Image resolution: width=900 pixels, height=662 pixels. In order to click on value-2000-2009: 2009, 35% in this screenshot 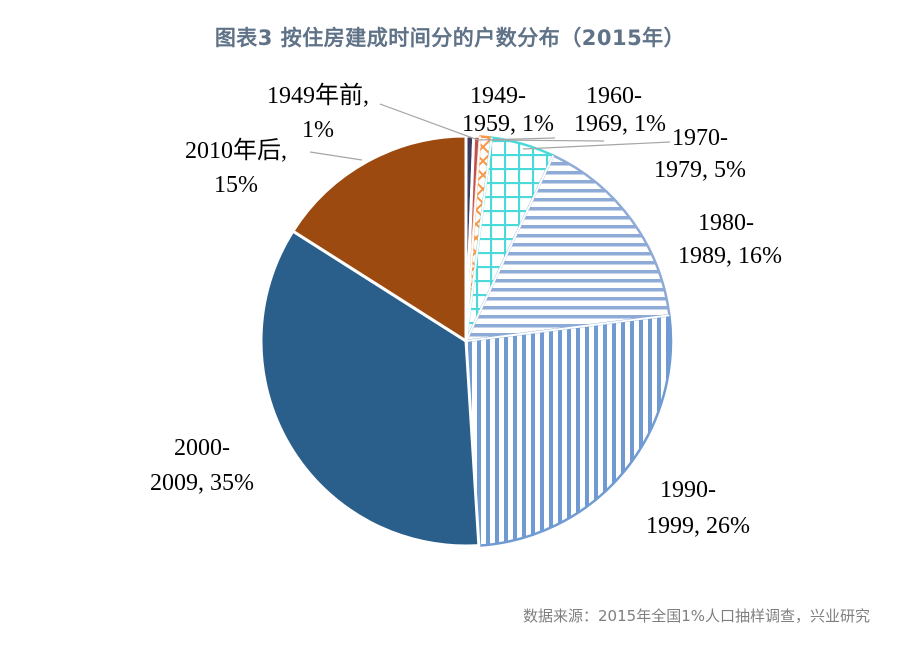, I will do `click(202, 483)`.